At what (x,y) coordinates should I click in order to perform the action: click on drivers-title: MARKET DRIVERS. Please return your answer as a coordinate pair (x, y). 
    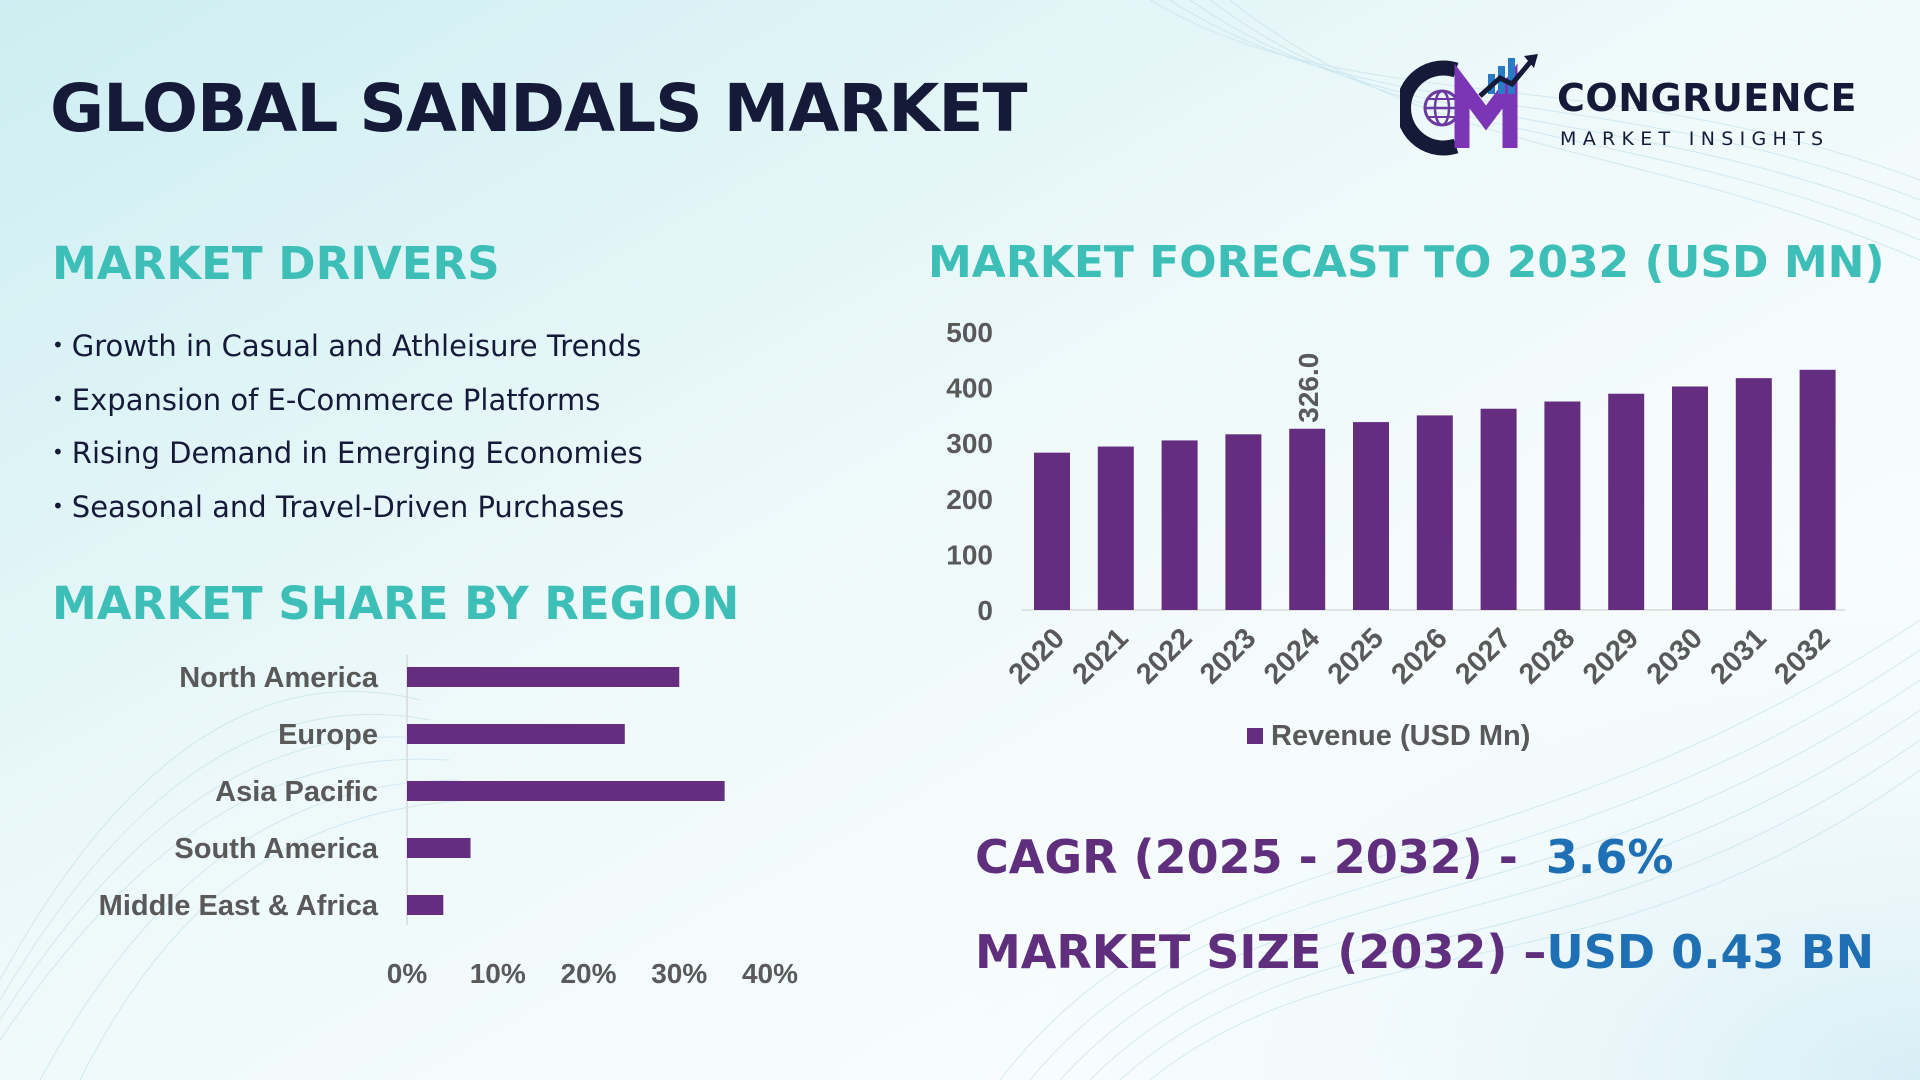
    Looking at the image, I should click on (276, 263).